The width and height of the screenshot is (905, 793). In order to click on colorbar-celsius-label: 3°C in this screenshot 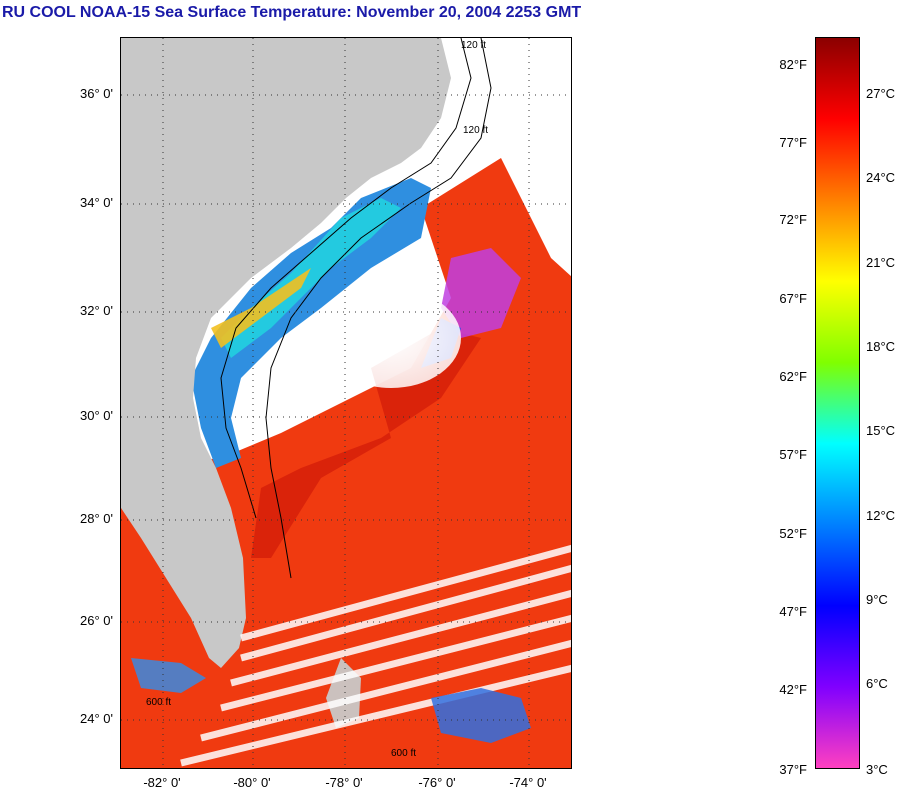, I will do `click(877, 769)`.